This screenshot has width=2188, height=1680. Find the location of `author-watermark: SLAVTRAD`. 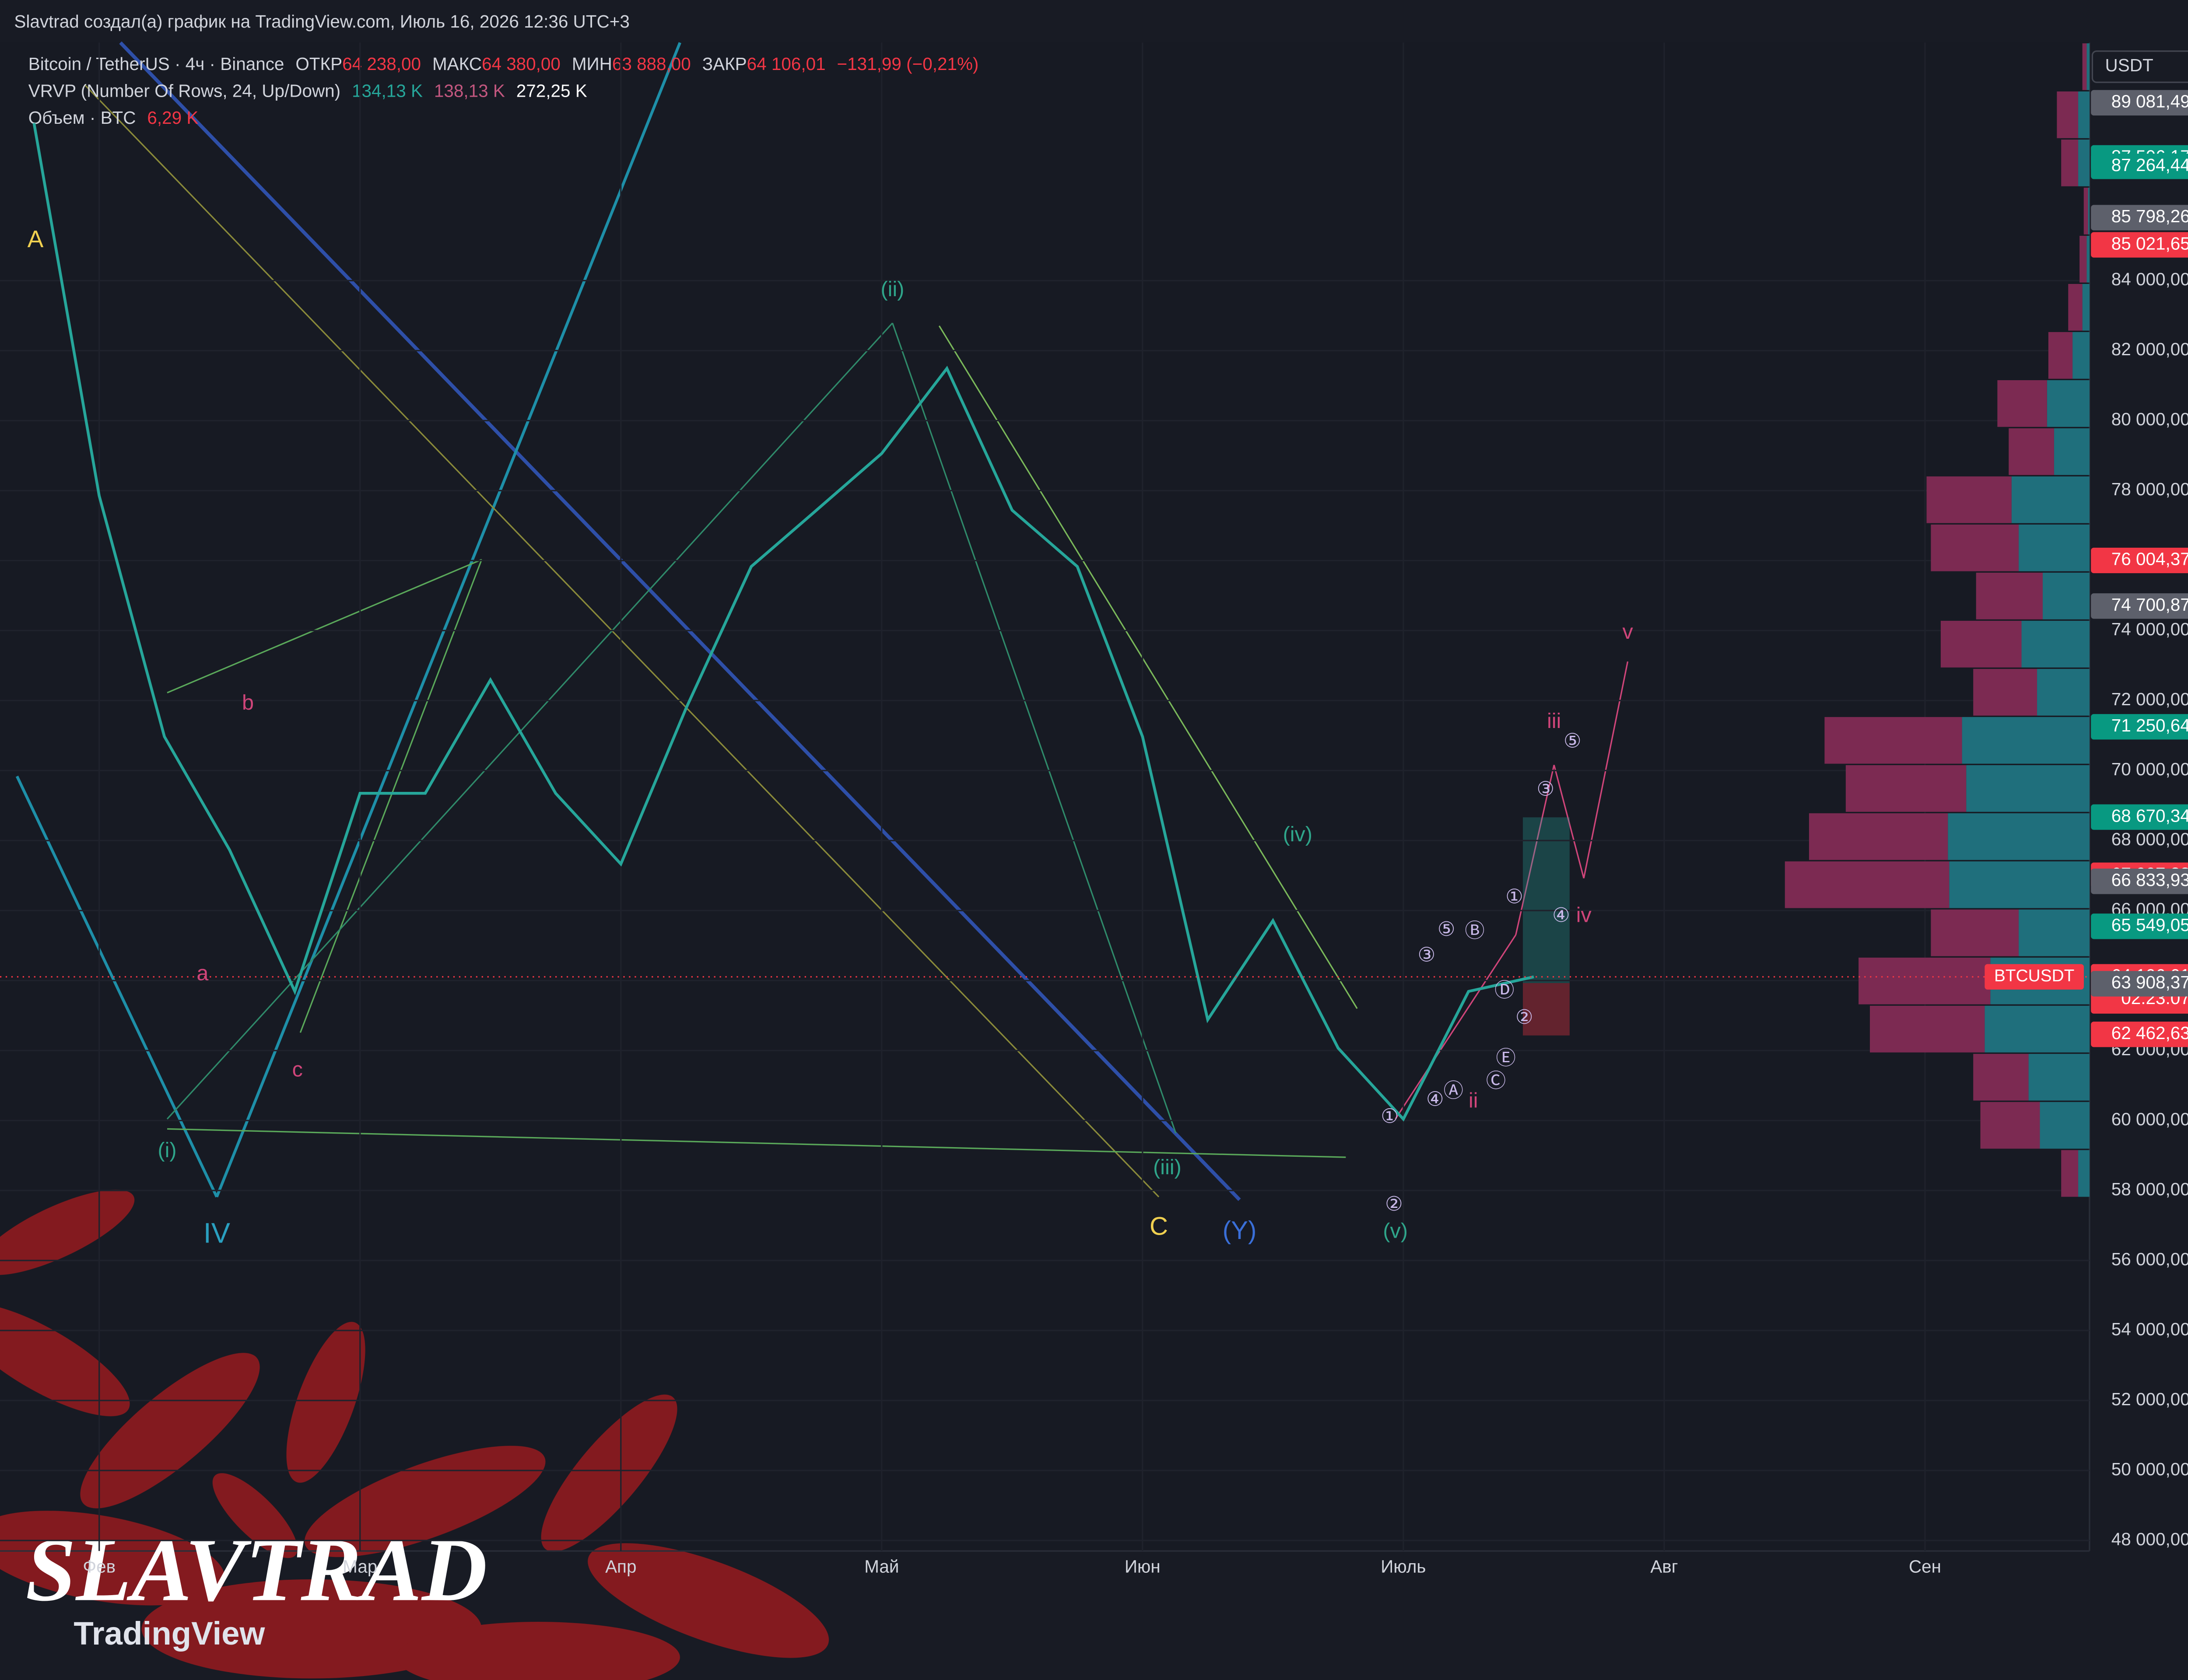

author-watermark: SLAVTRAD is located at coordinates (256, 1569).